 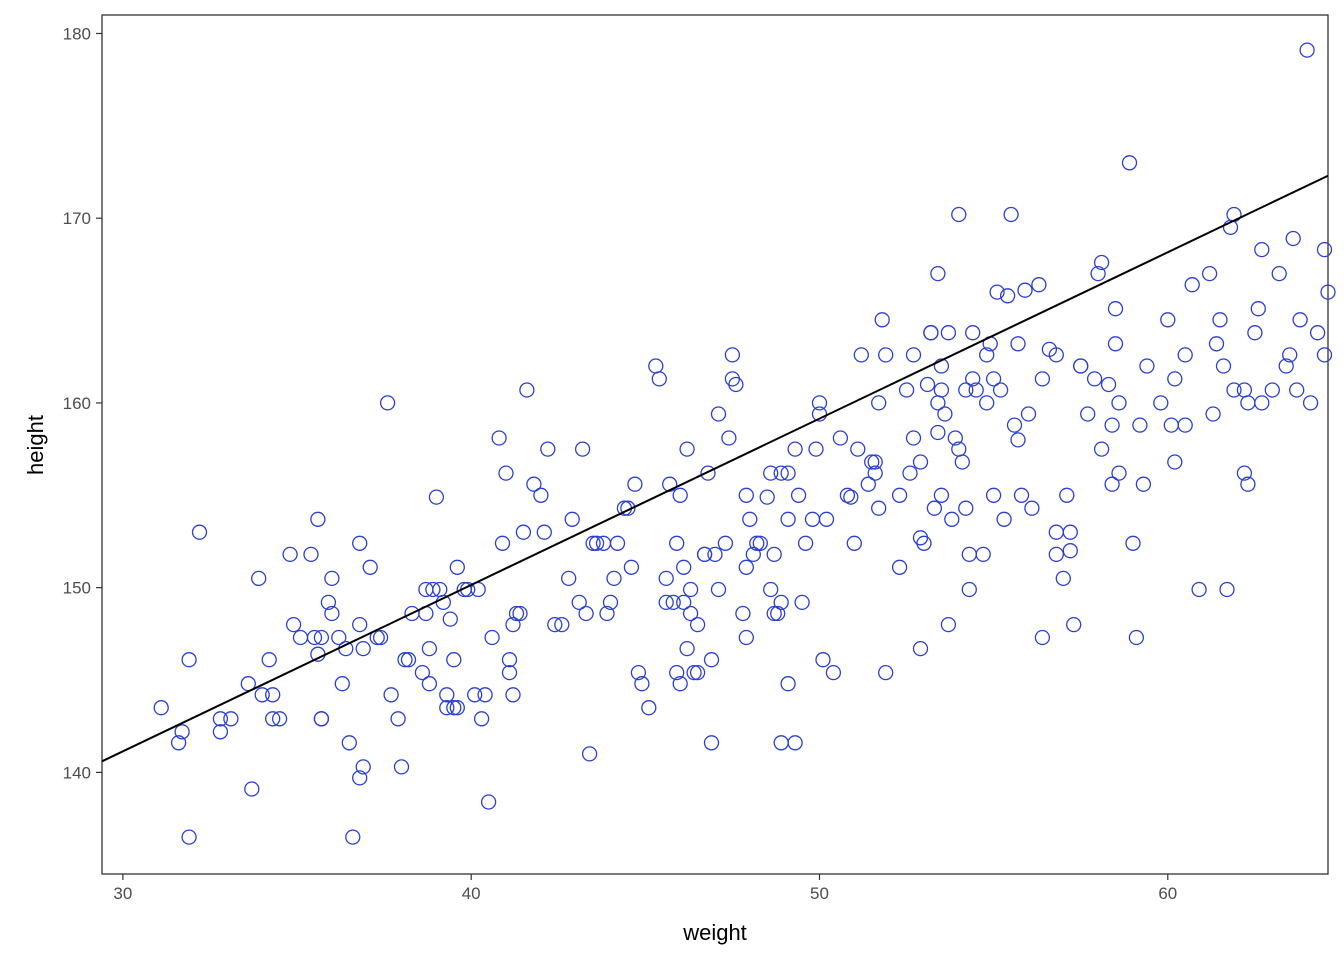 I want to click on x-axis: 30 40 50 60, so click(x=645, y=888).